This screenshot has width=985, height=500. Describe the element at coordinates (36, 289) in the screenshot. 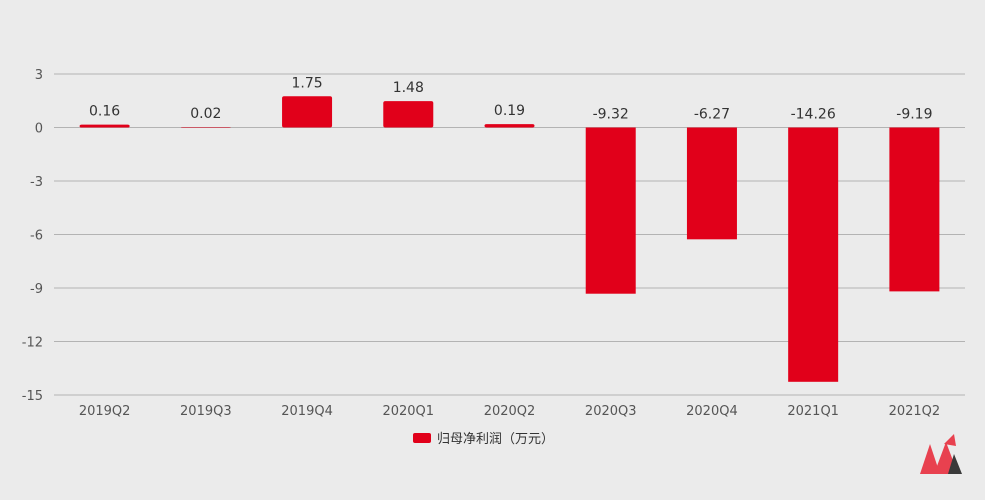

I see `y-tick-label: -9` at that location.